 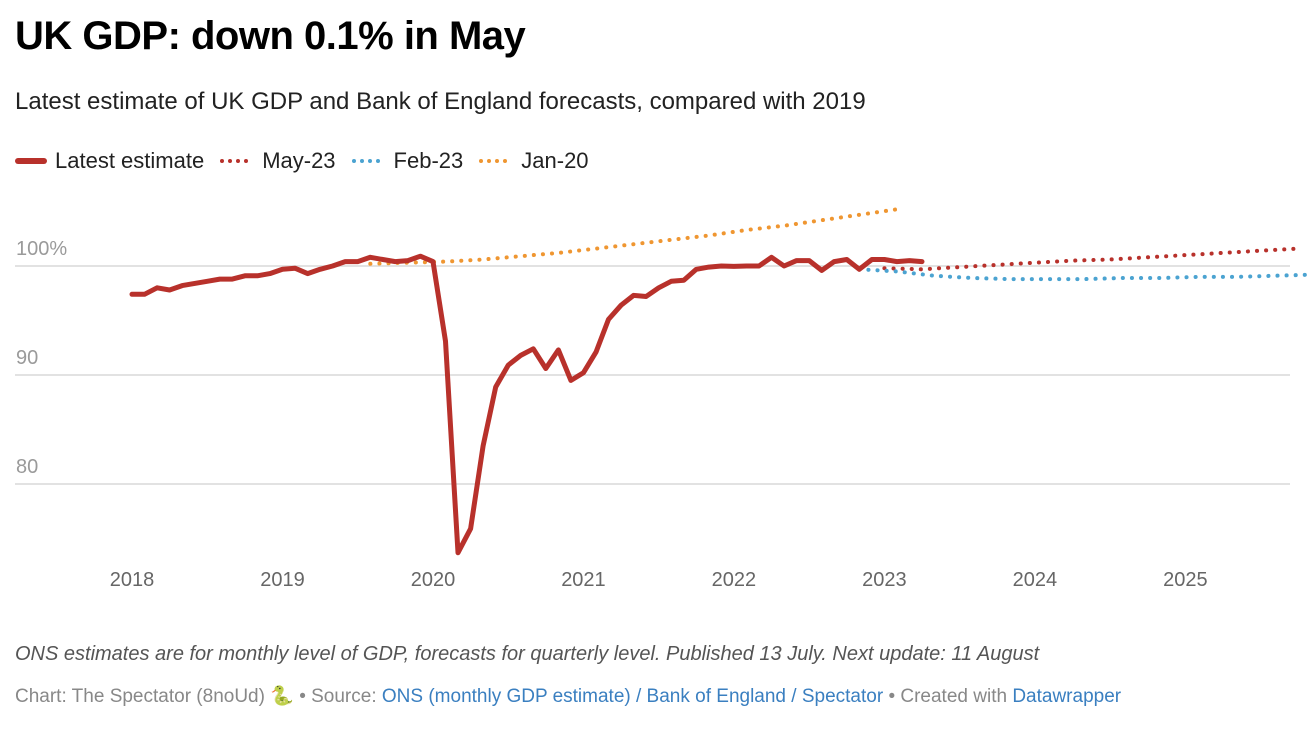 I want to click on legend-item-may-23: May-23, so click(x=278, y=161).